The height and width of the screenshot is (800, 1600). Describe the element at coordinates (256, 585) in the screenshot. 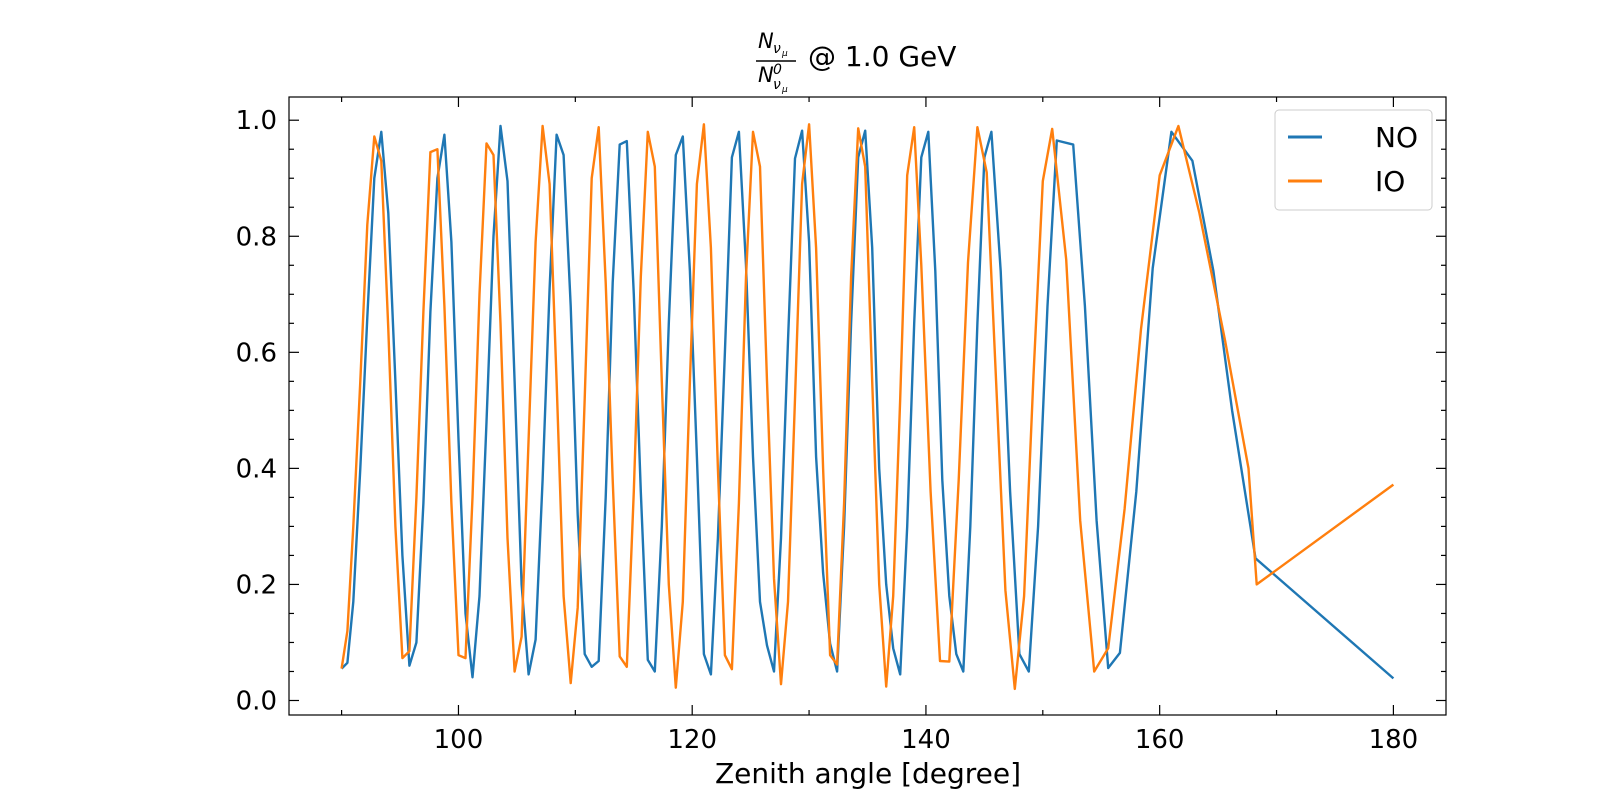

I see `y-tick-label: 0.2` at that location.